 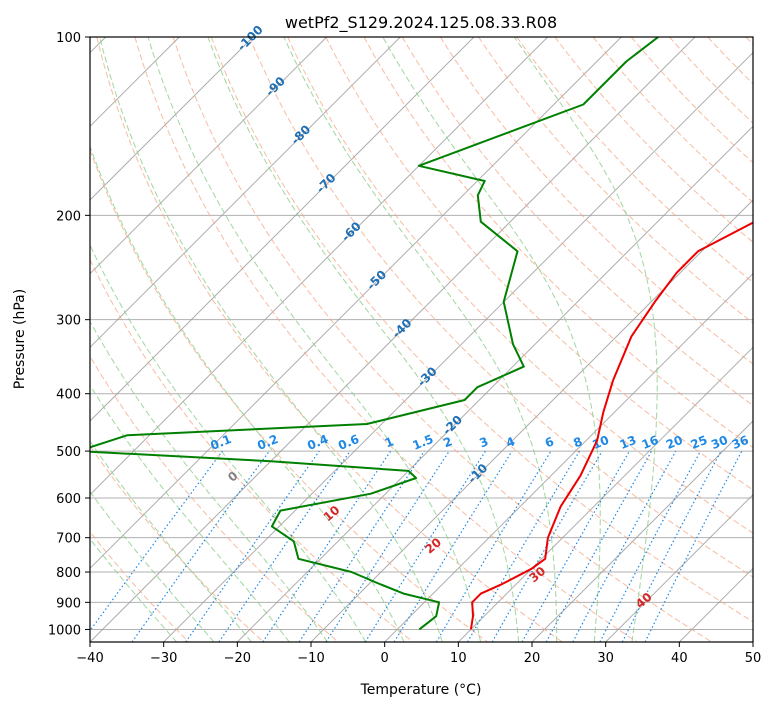 What do you see at coordinates (68, 321) in the screenshot?
I see `y-tick-label: 300` at bounding box center [68, 321].